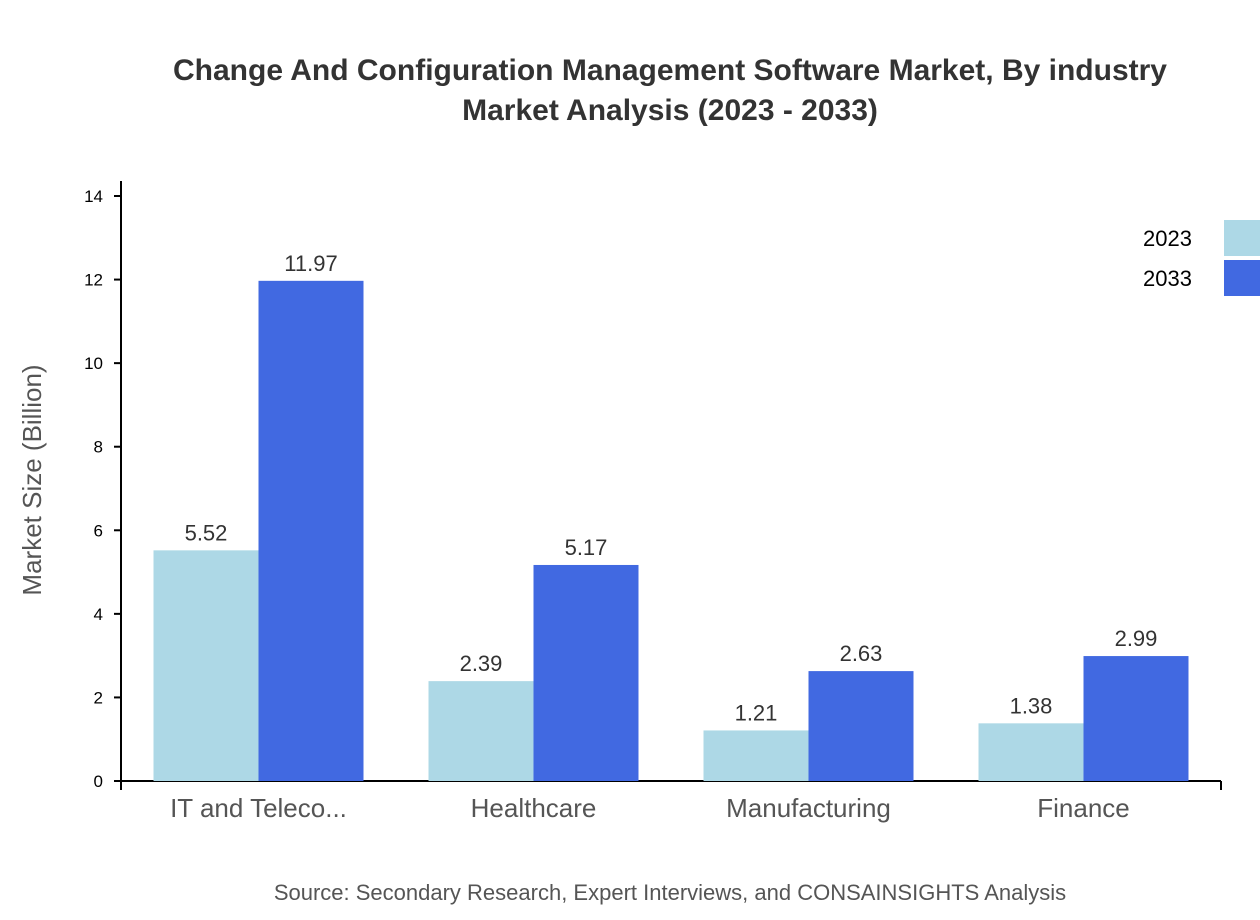 This screenshot has height=920, width=1260. Describe the element at coordinates (98, 530) in the screenshot. I see `y-tick-label: 6` at that location.